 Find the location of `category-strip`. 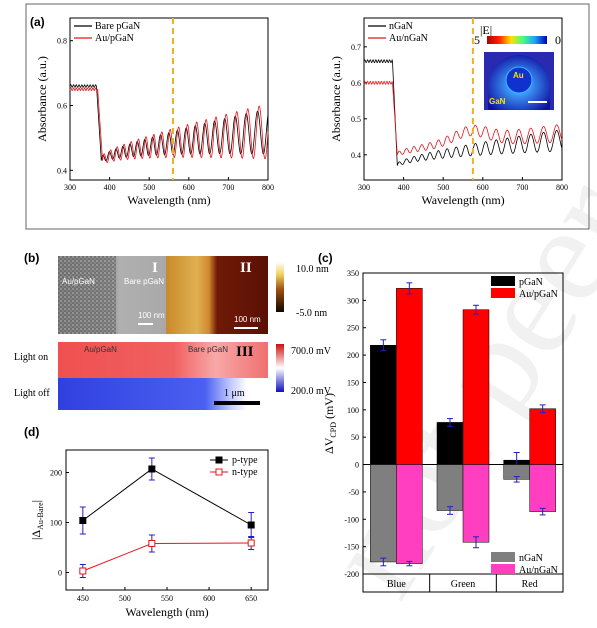

category-strip is located at coordinates (463, 583).